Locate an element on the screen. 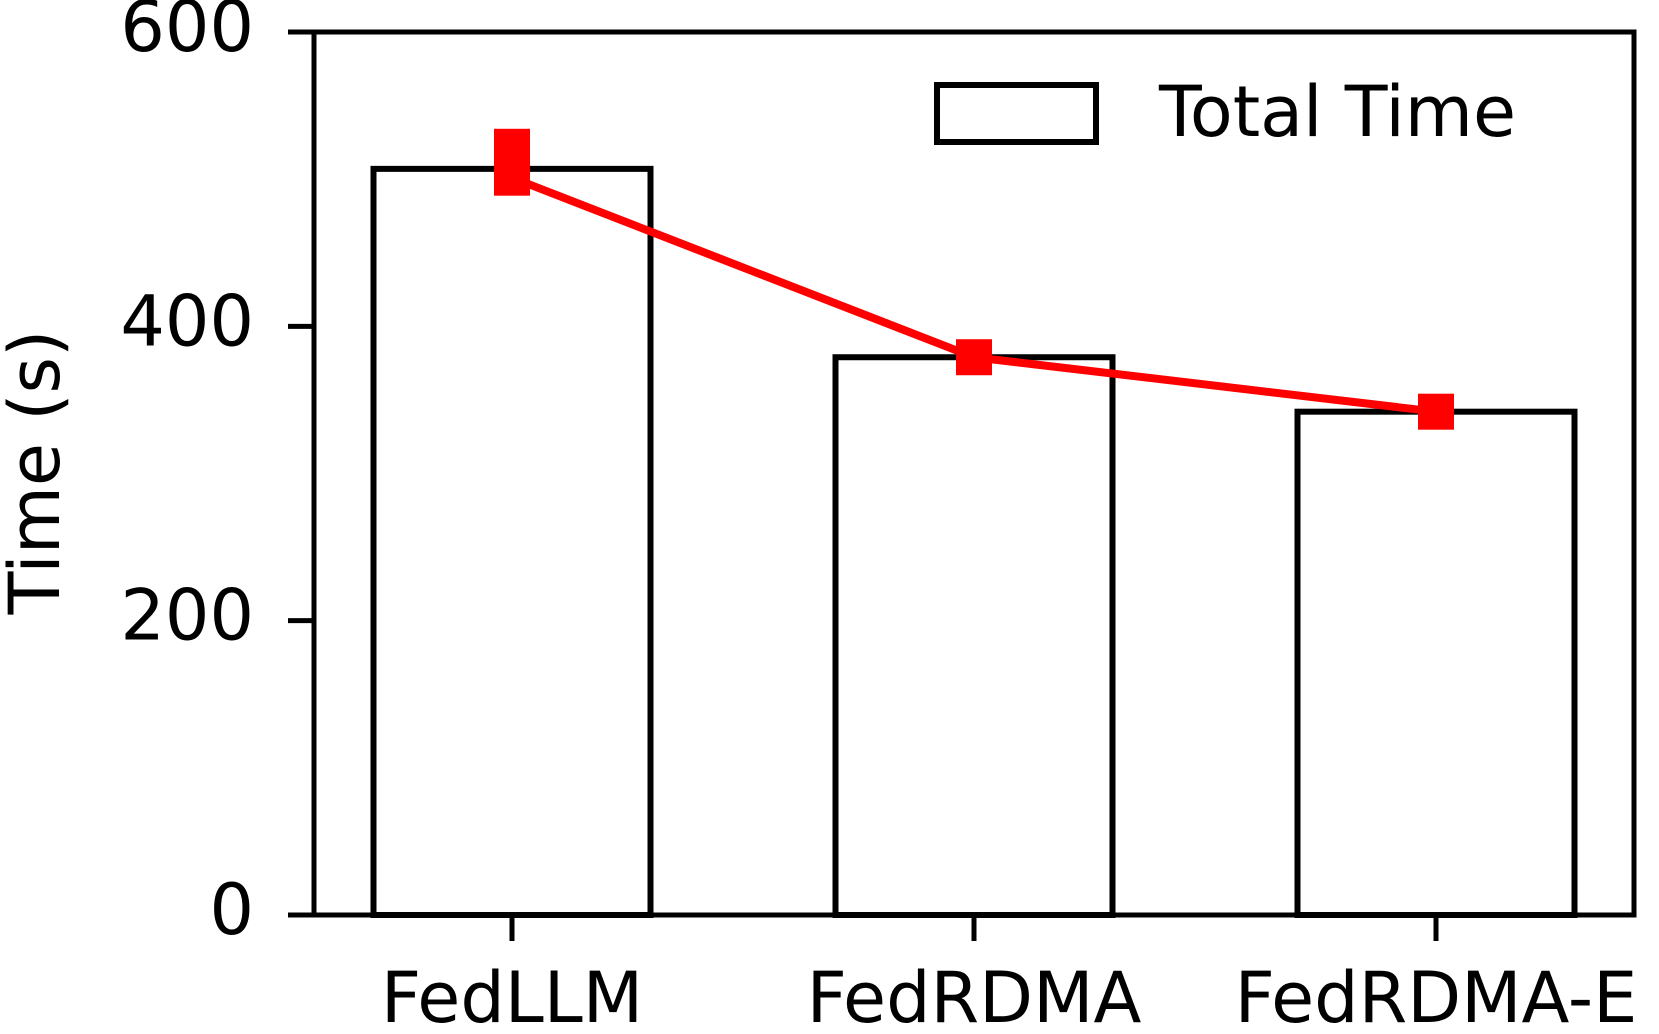 This screenshot has height=1034, width=1659. x-tick-label: FedRDMA-E is located at coordinates (1436, 995).